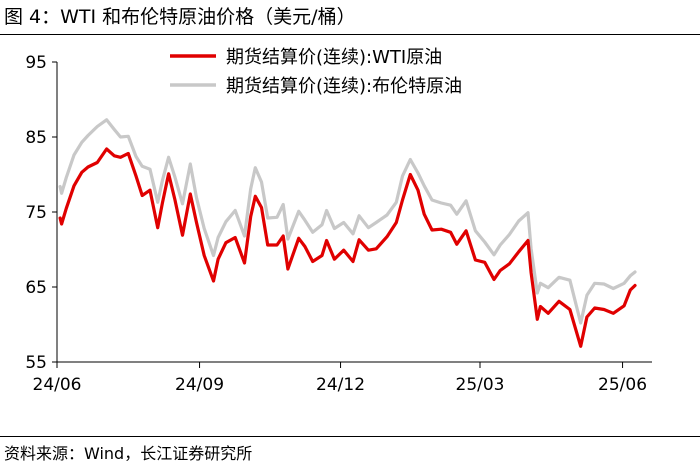  I want to click on source-rule, so click(350, 436).